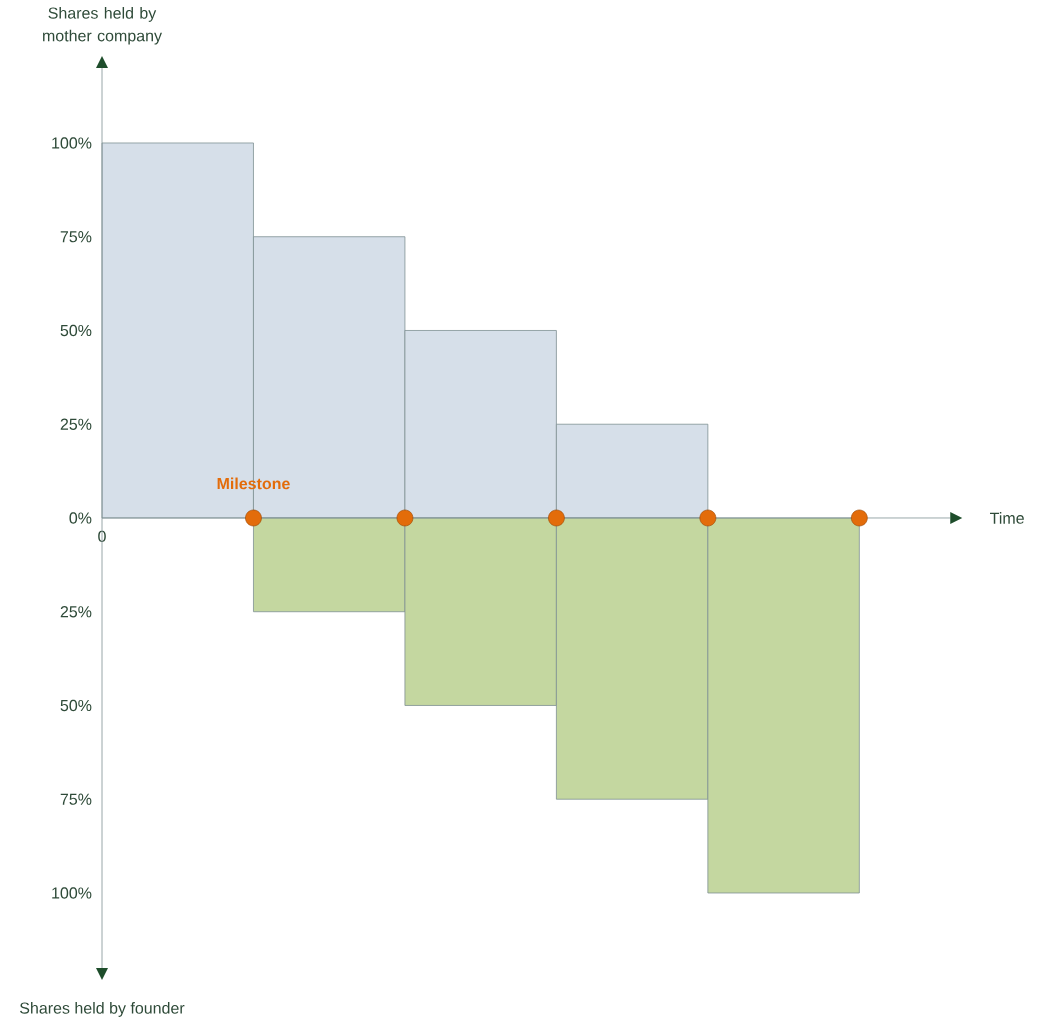 The image size is (1040, 1019). I want to click on annotation: Milestone, so click(253, 483).